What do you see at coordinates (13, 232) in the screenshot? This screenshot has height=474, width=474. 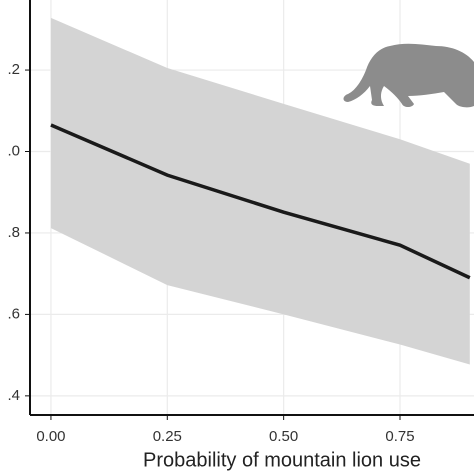 I see `y-tick-label: .8` at bounding box center [13, 232].